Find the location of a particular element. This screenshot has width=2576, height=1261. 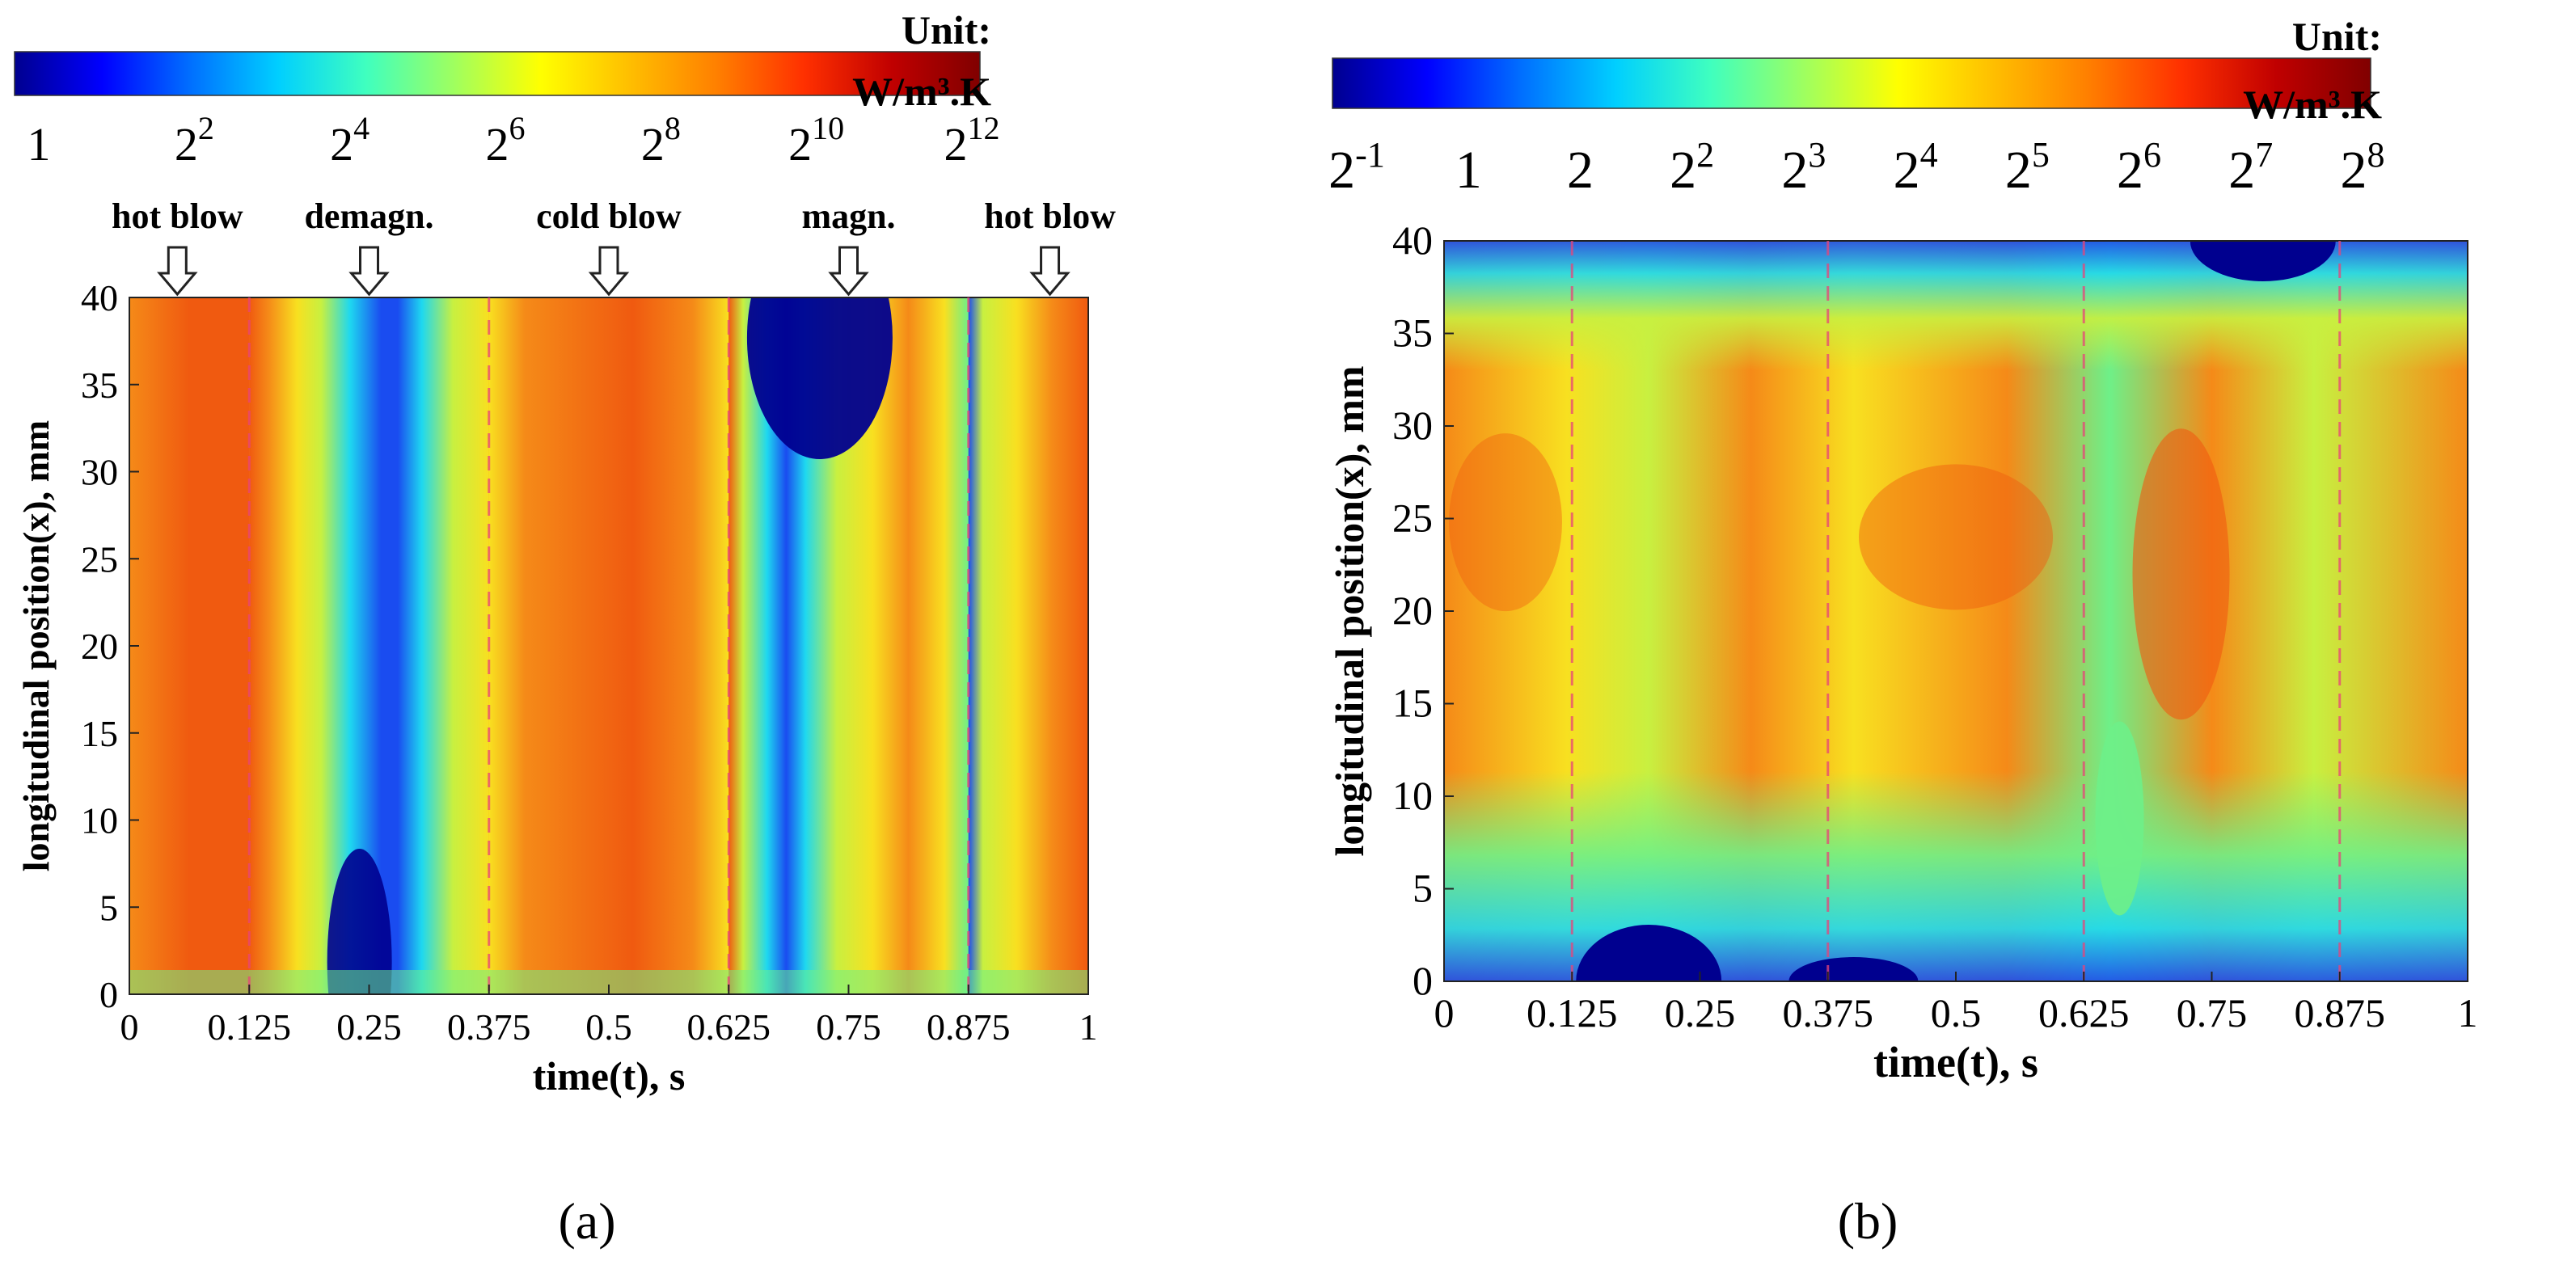

caption-b: (b) is located at coordinates (1868, 1221).